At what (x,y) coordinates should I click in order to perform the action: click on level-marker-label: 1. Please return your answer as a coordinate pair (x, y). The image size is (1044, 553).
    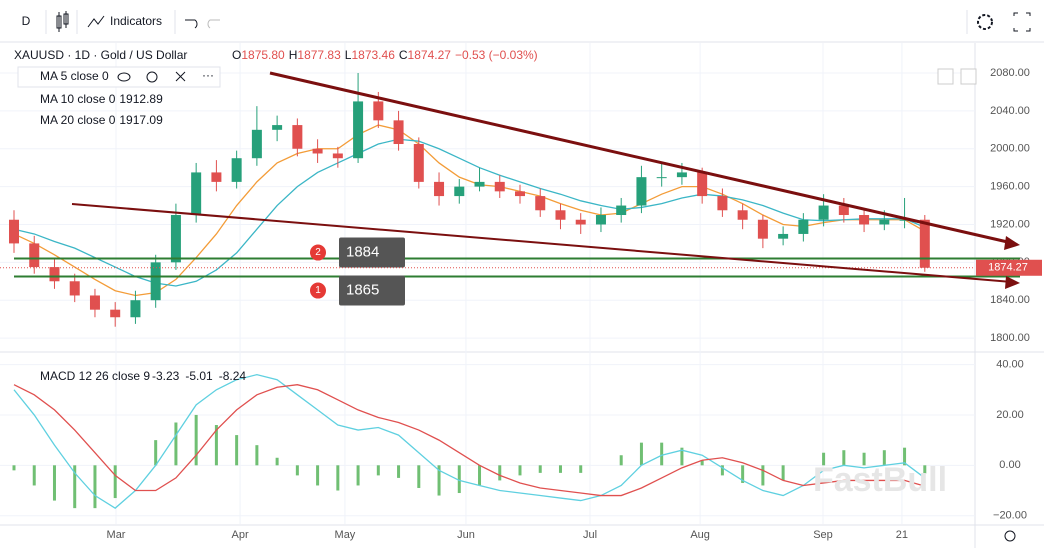
    Looking at the image, I should click on (318, 290).